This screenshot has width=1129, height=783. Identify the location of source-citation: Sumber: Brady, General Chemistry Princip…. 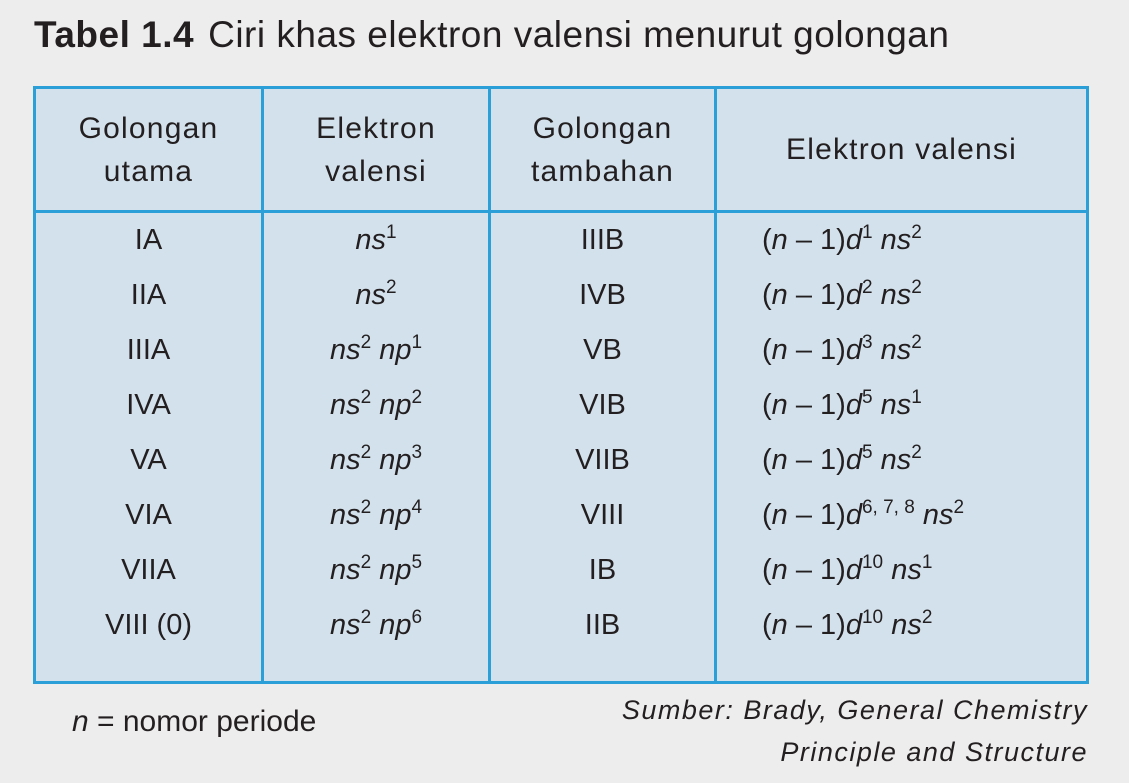
(855, 731).